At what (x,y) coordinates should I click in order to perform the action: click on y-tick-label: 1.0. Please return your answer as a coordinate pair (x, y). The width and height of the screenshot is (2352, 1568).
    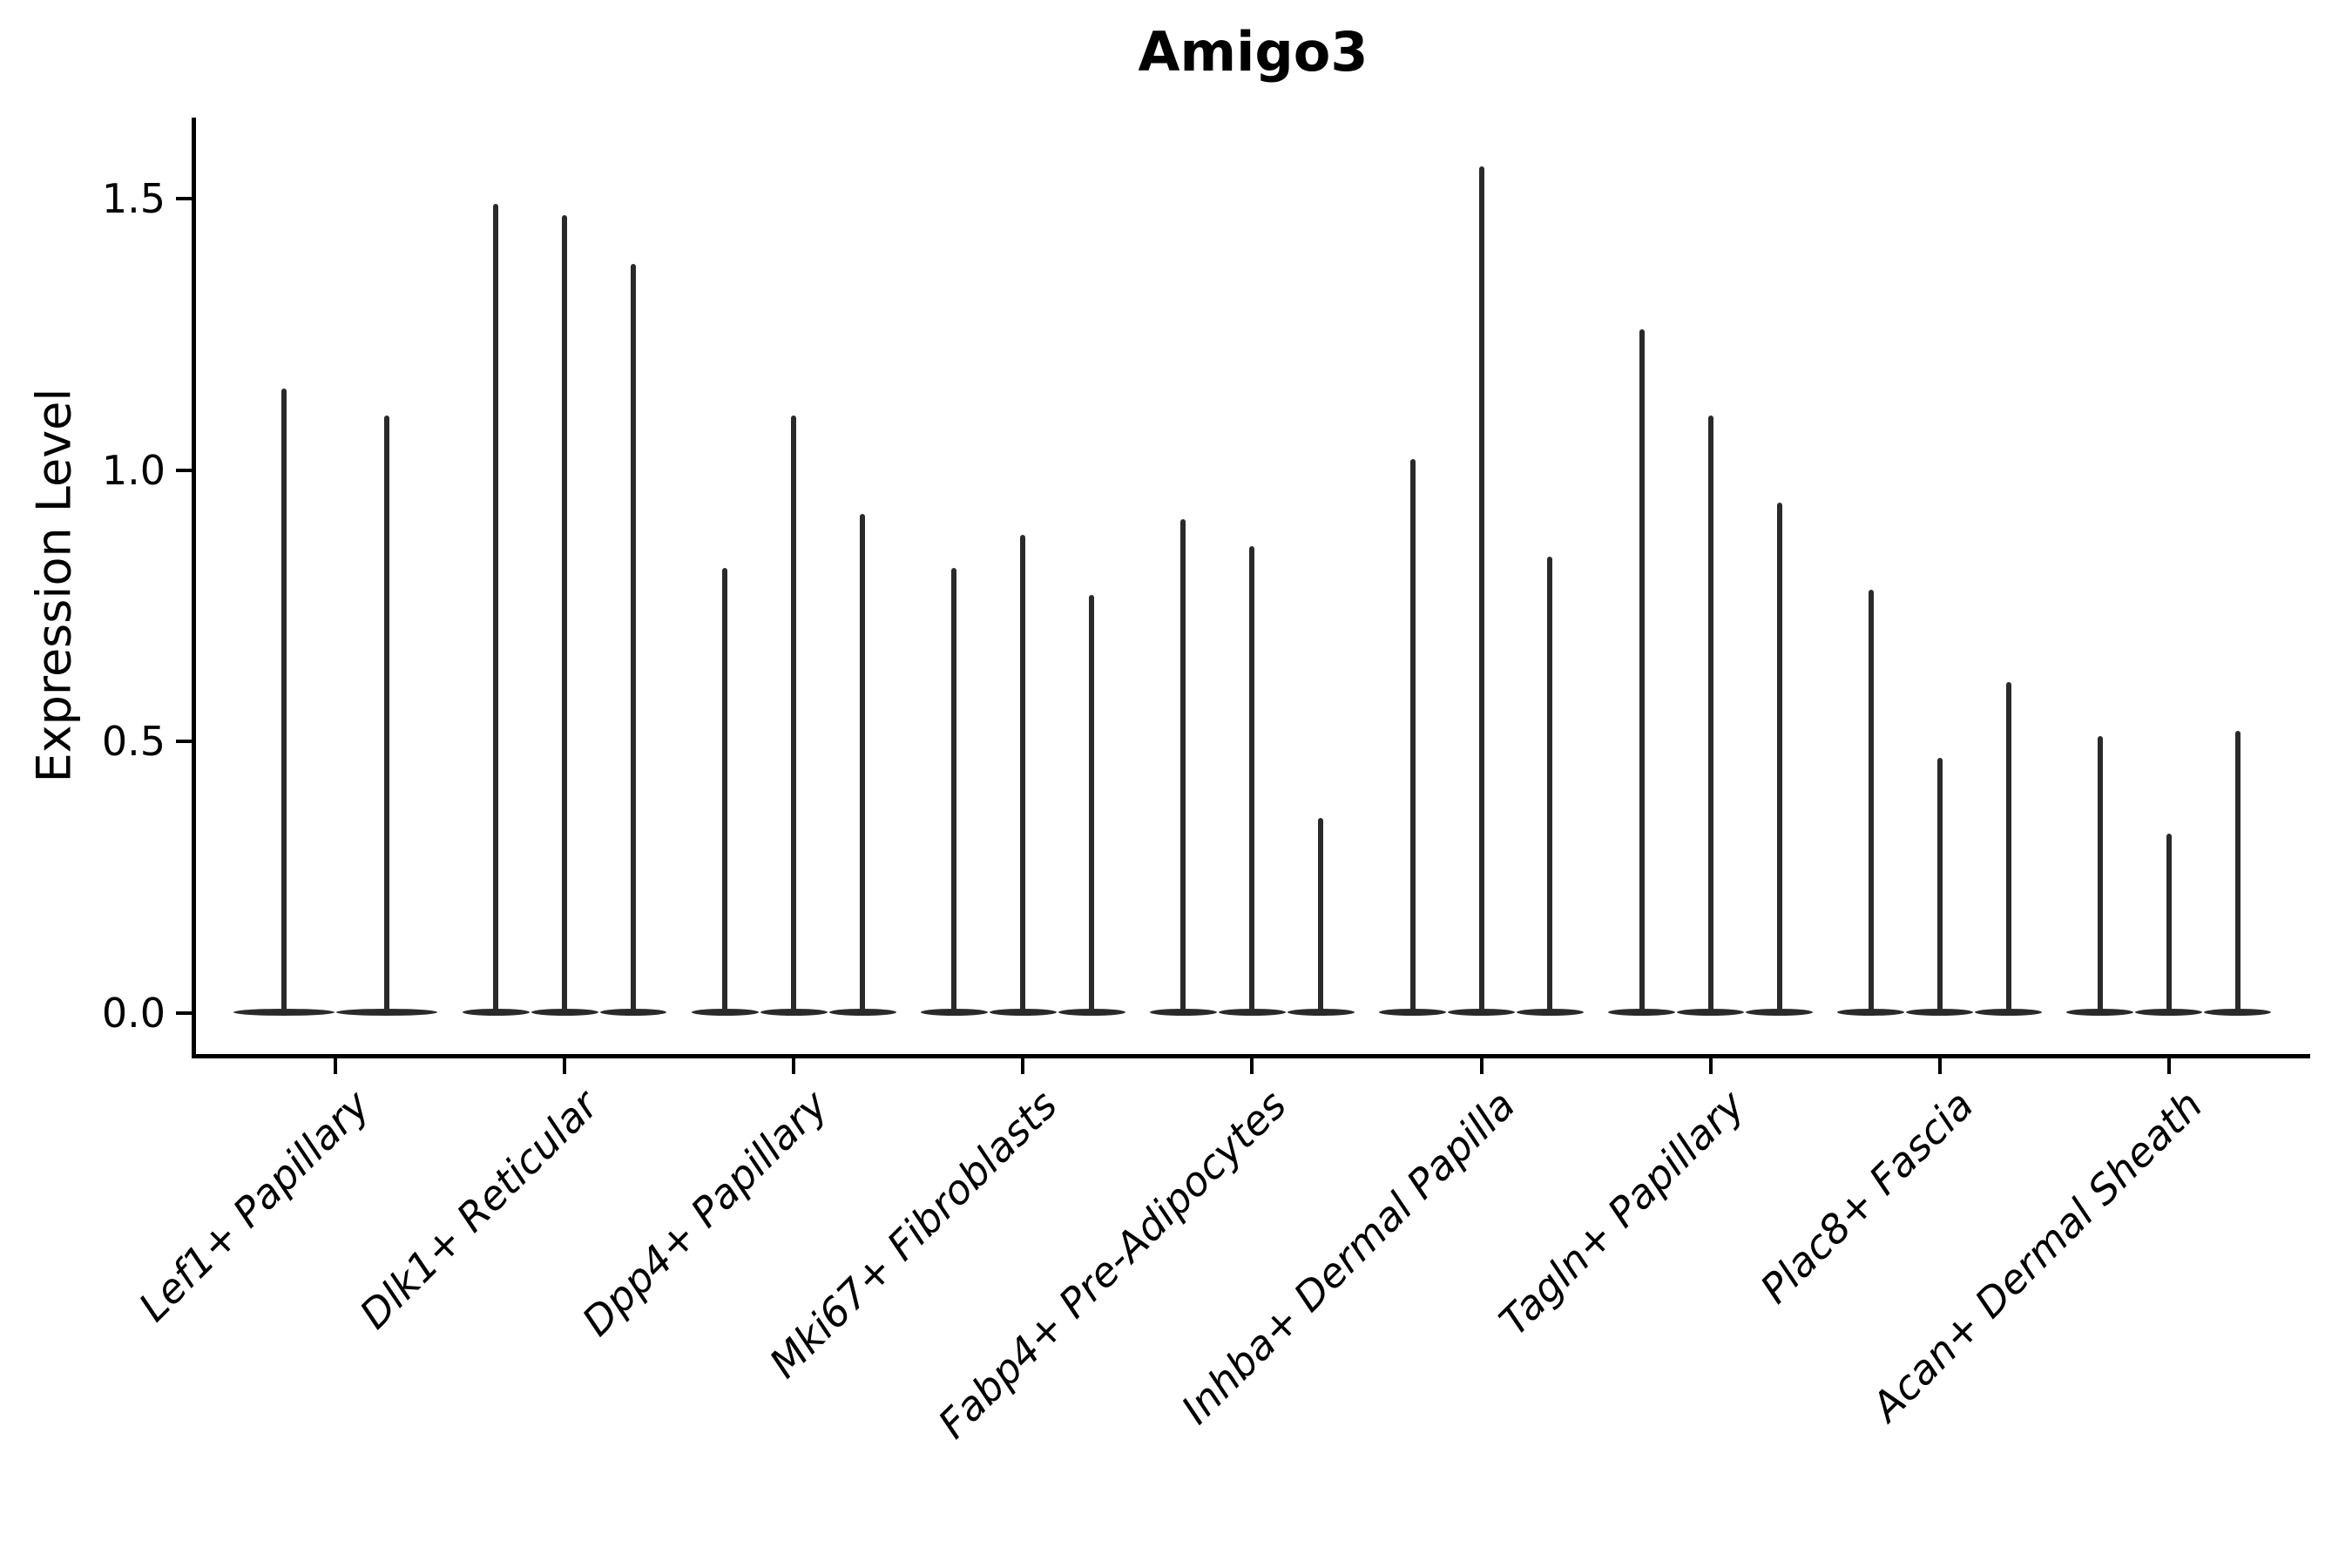
    Looking at the image, I should click on (134, 470).